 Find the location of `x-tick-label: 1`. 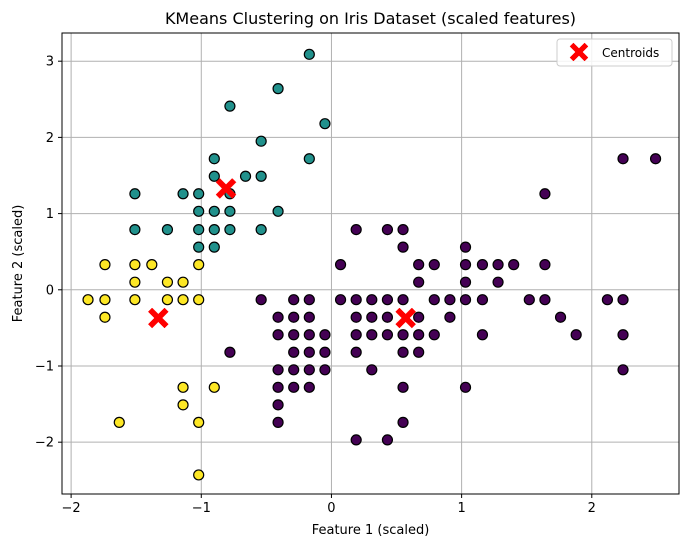

x-tick-label: 1 is located at coordinates (461, 508).